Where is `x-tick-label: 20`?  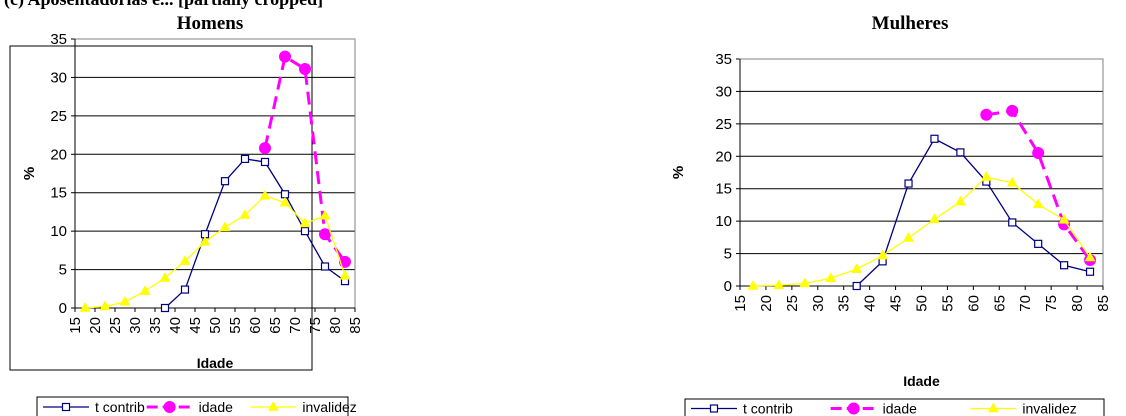
x-tick-label: 20 is located at coordinates (95, 325).